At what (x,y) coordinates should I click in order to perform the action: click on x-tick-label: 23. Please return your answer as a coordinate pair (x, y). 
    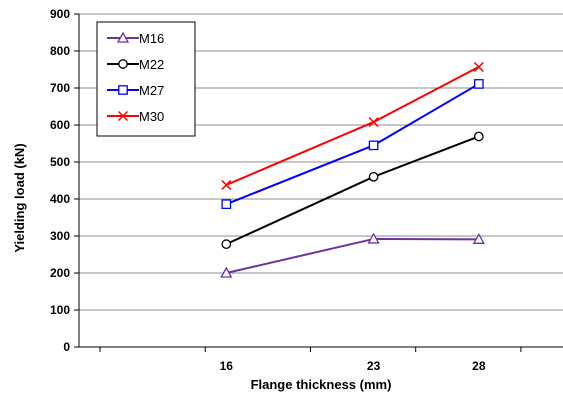
    Looking at the image, I should click on (374, 366).